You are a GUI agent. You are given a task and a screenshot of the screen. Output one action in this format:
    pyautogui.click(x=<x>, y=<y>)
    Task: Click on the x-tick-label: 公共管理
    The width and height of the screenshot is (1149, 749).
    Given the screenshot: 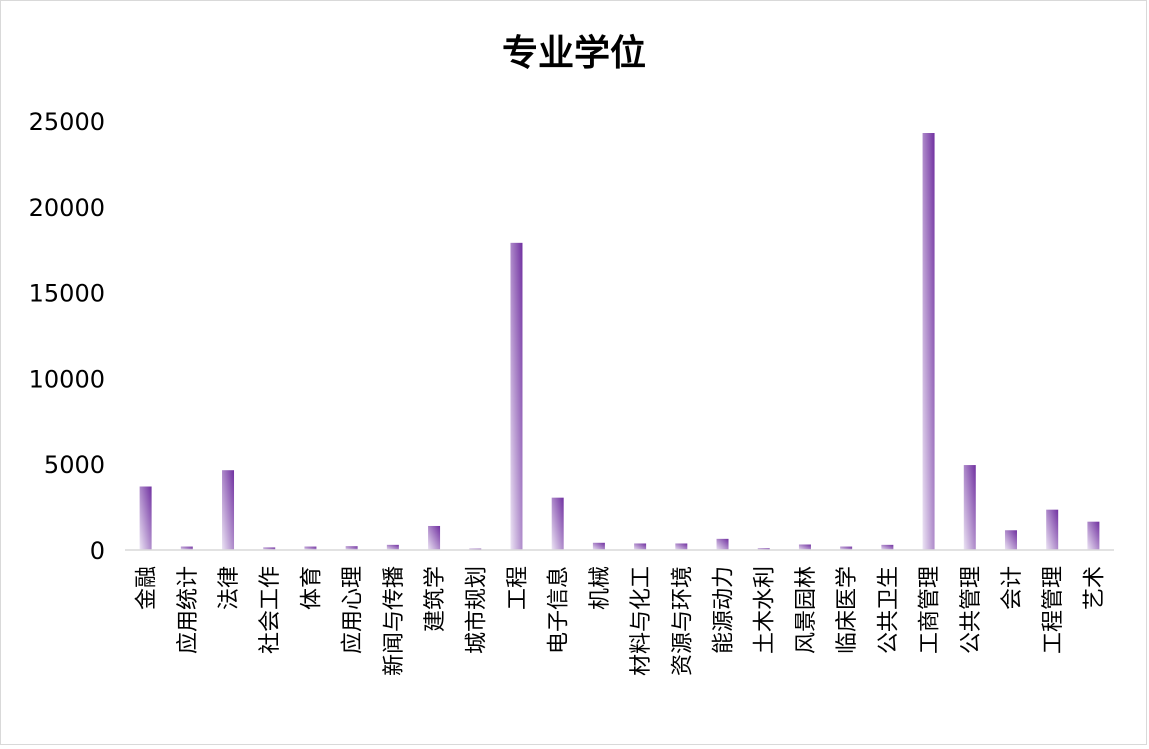 What is the action you would take?
    pyautogui.click(x=971, y=610)
    